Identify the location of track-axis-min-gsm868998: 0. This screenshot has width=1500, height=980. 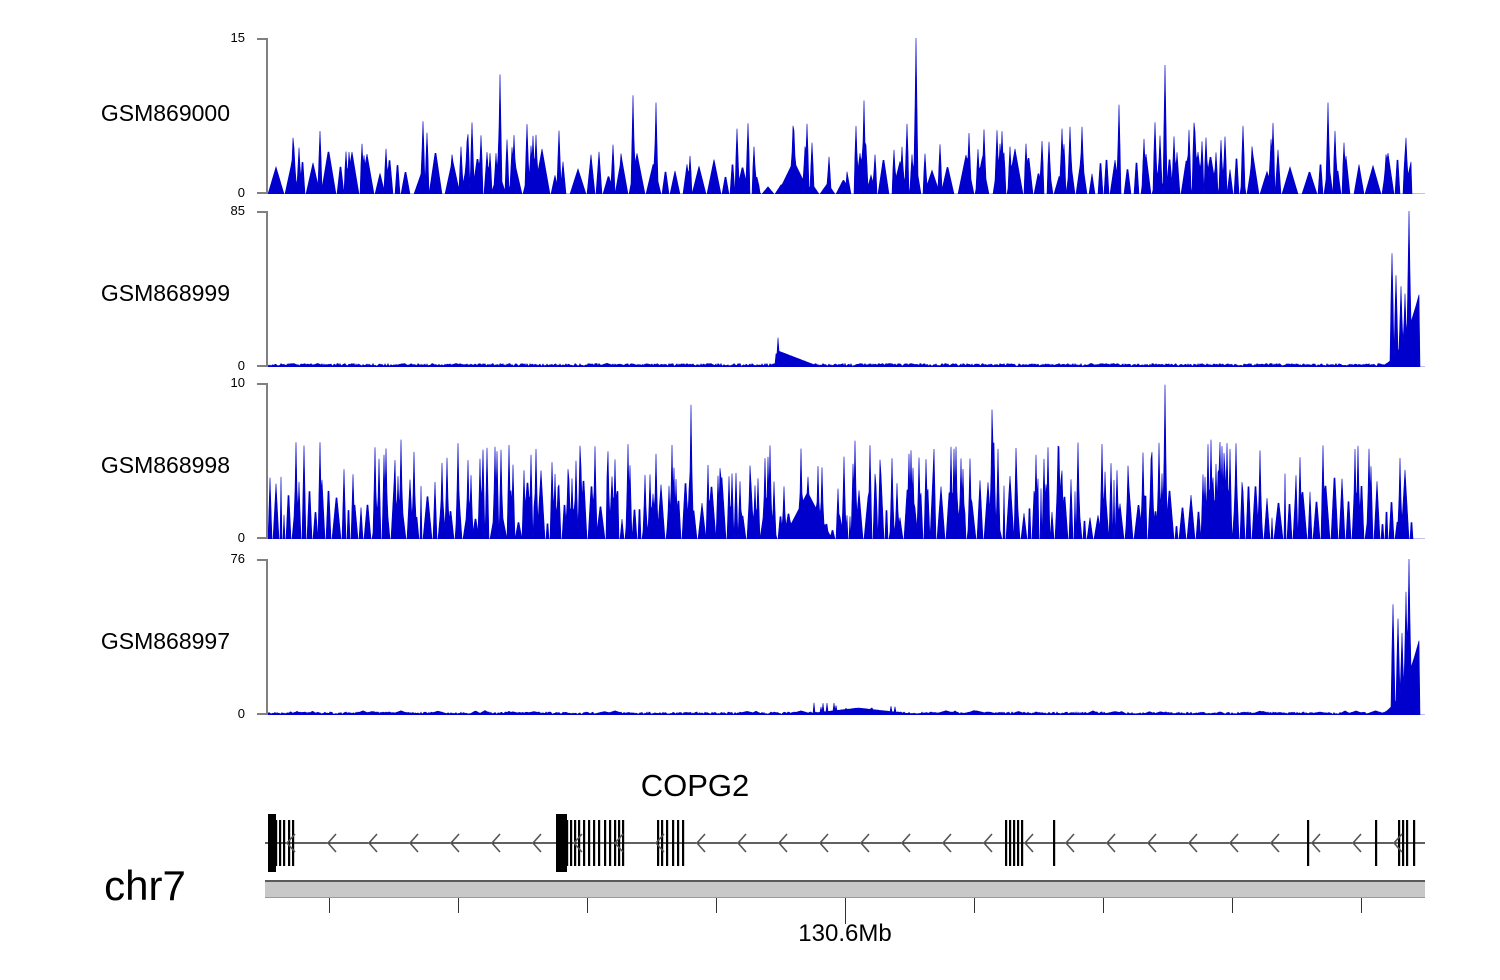
(241, 537).